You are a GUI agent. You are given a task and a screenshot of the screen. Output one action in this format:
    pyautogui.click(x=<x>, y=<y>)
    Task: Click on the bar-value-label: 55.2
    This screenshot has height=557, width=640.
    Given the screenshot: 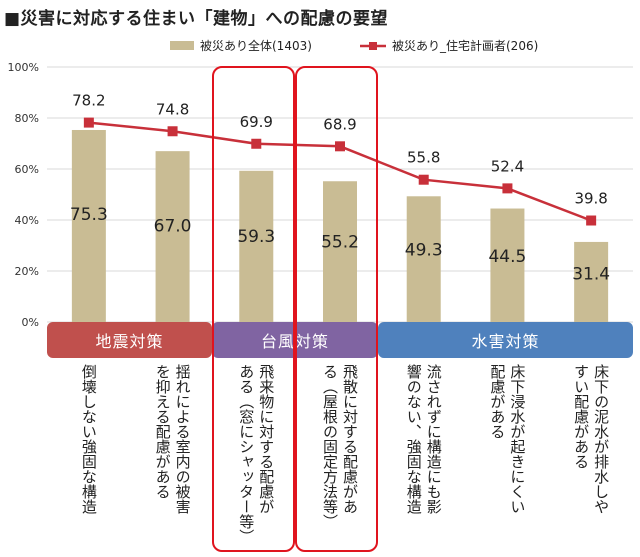 What is the action you would take?
    pyautogui.click(x=340, y=242)
    